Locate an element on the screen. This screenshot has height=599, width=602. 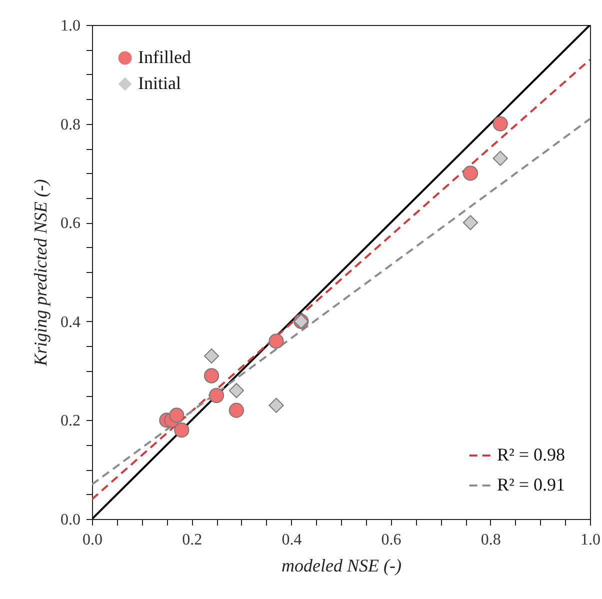
legend-label: R² = 0.91 is located at coordinates (531, 484).